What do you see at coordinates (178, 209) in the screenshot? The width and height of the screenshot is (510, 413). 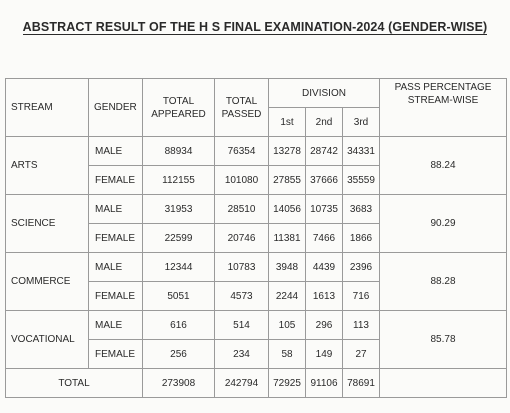 I see `appeared-cell: 31953` at bounding box center [178, 209].